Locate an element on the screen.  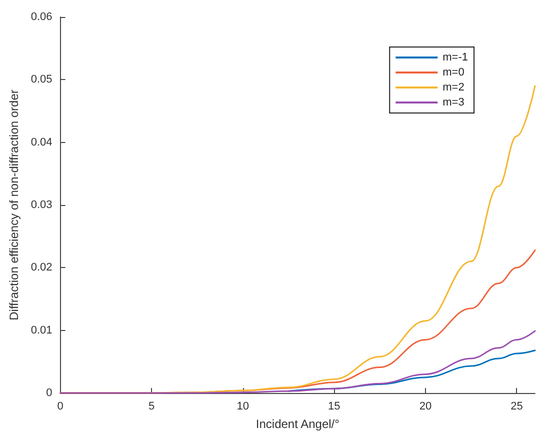
line-series is located at coordinates (412, 371).